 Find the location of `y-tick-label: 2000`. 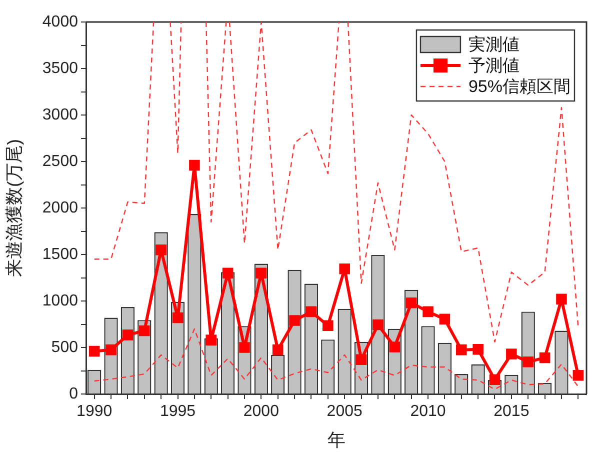

y-tick-label: 2000 is located at coordinates (60, 207).